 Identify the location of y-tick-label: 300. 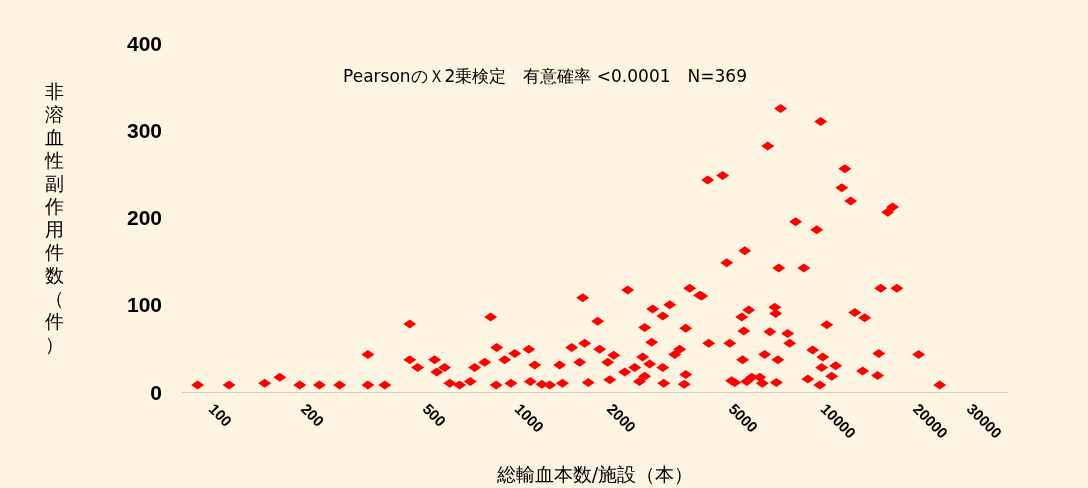
(144, 130).